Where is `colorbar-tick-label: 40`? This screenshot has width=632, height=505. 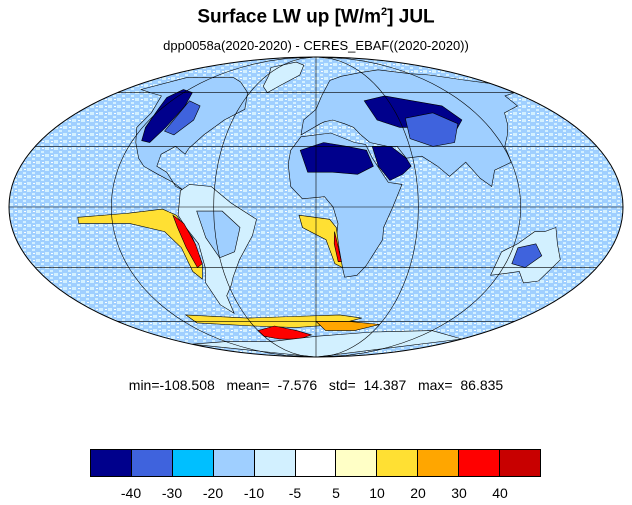
colorbar-tick-label: 40 is located at coordinates (500, 493).